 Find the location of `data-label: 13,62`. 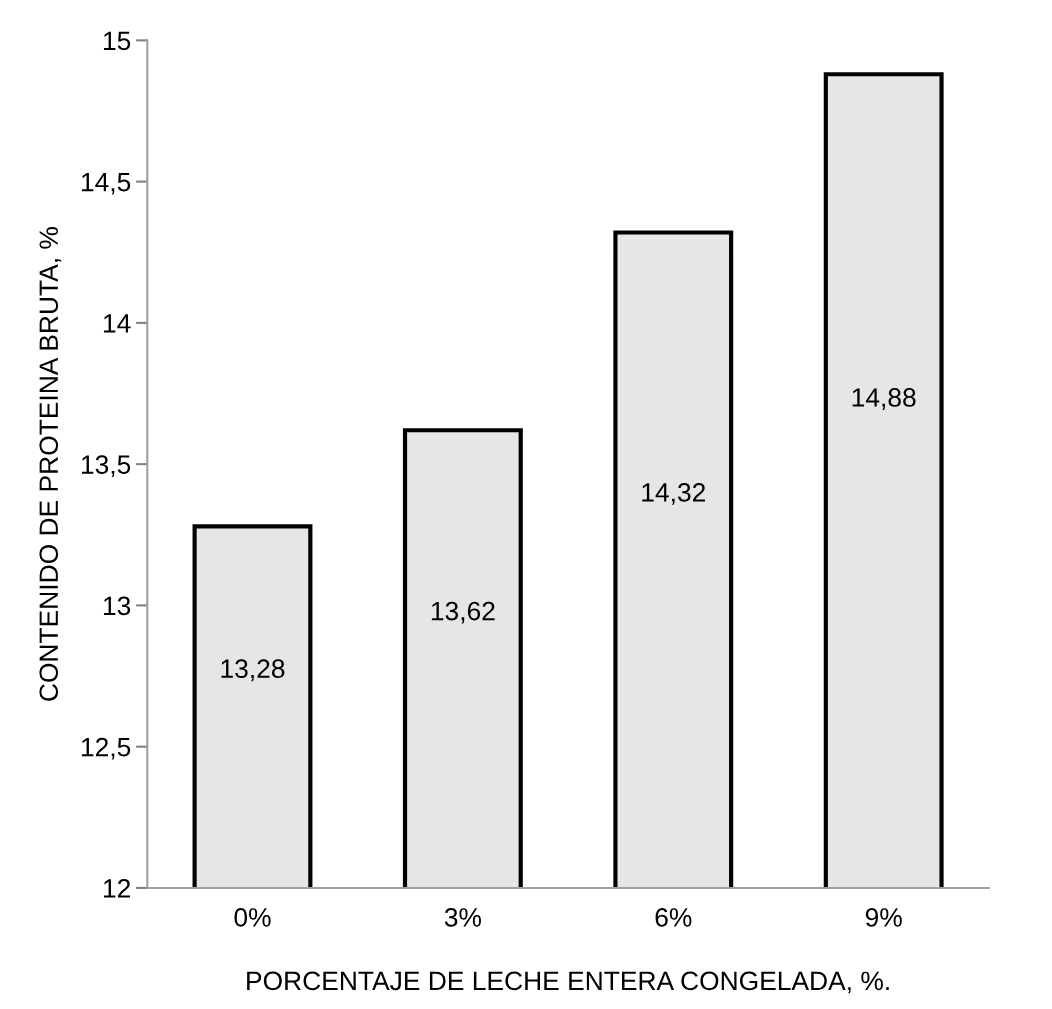

data-label: 13,62 is located at coordinates (463, 612).